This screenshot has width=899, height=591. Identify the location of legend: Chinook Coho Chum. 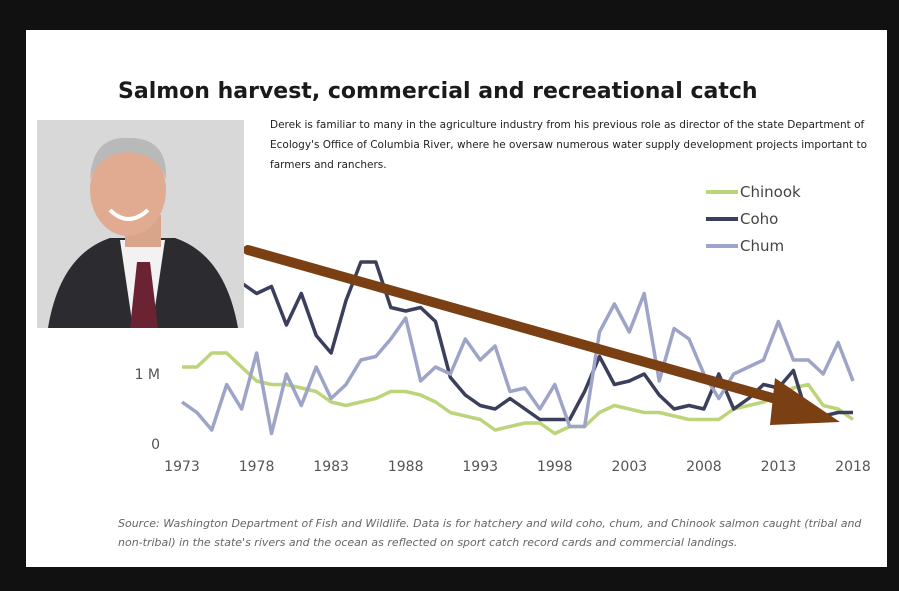
(753, 219).